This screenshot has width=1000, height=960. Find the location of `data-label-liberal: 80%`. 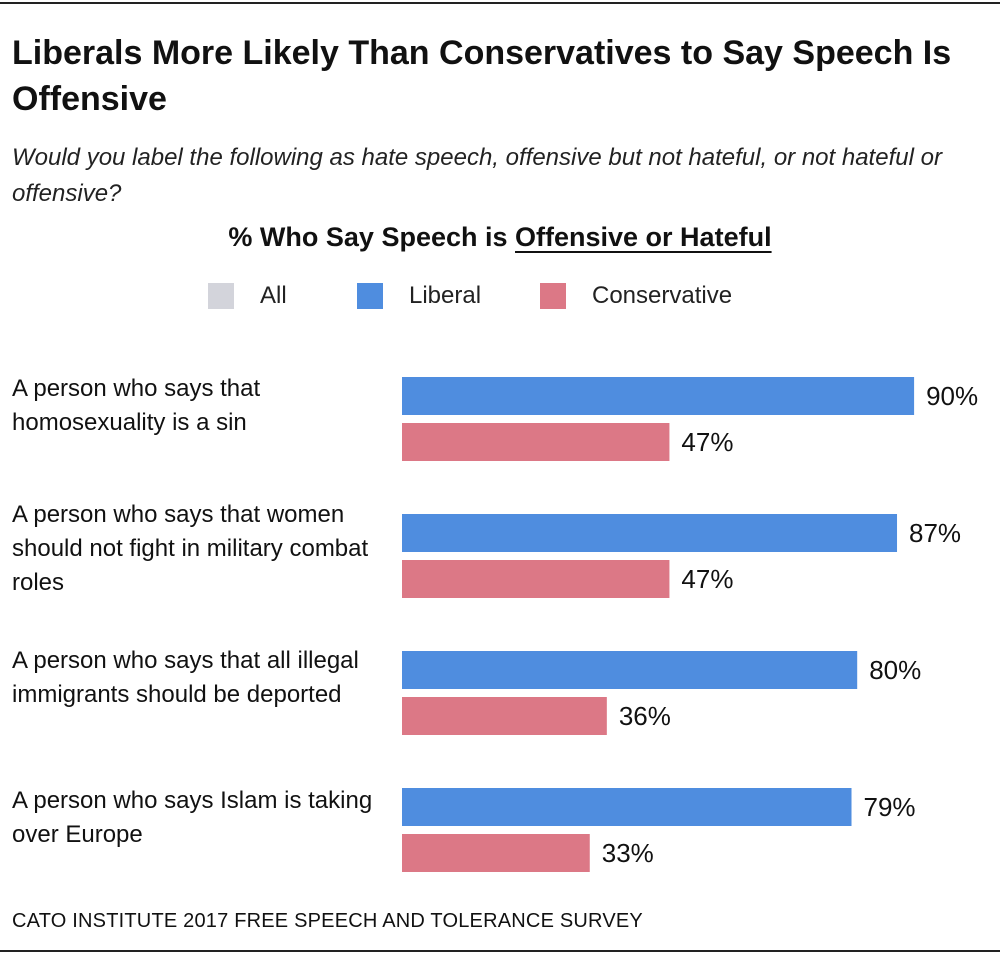

data-label-liberal: 80% is located at coordinates (895, 670).